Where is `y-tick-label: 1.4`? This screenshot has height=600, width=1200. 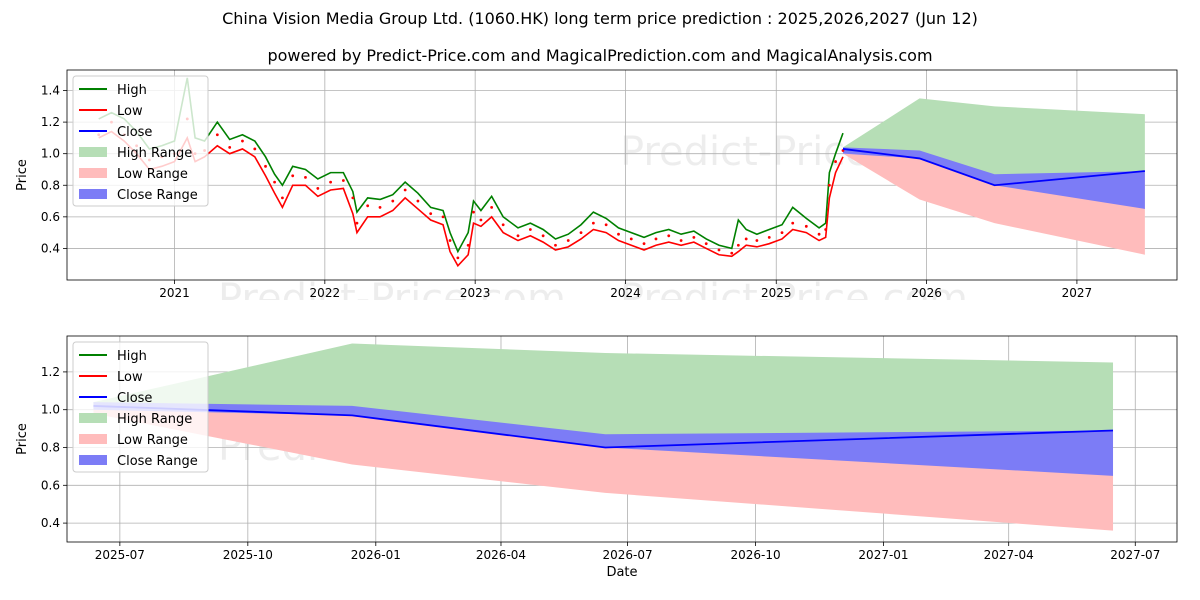 y-tick-label: 1.4 is located at coordinates (50, 91).